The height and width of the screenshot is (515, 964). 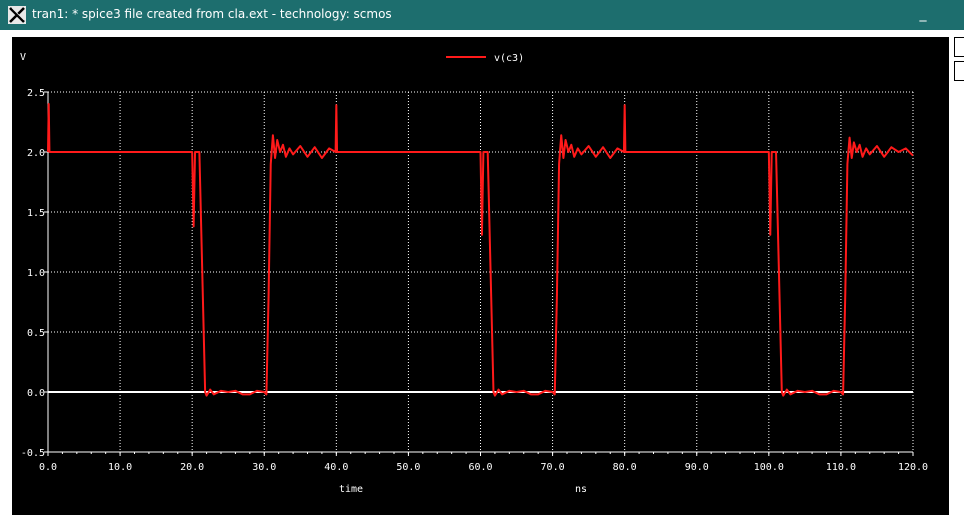 I want to click on y-tick-label: 1.5, so click(x=36, y=213).